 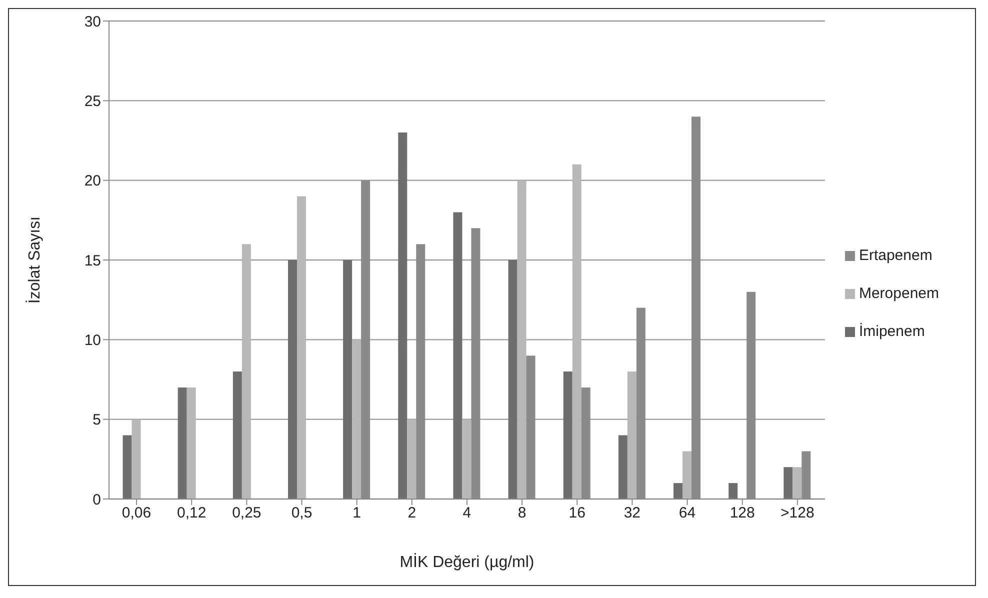 I want to click on x-tick-label: >128, so click(x=797, y=513).